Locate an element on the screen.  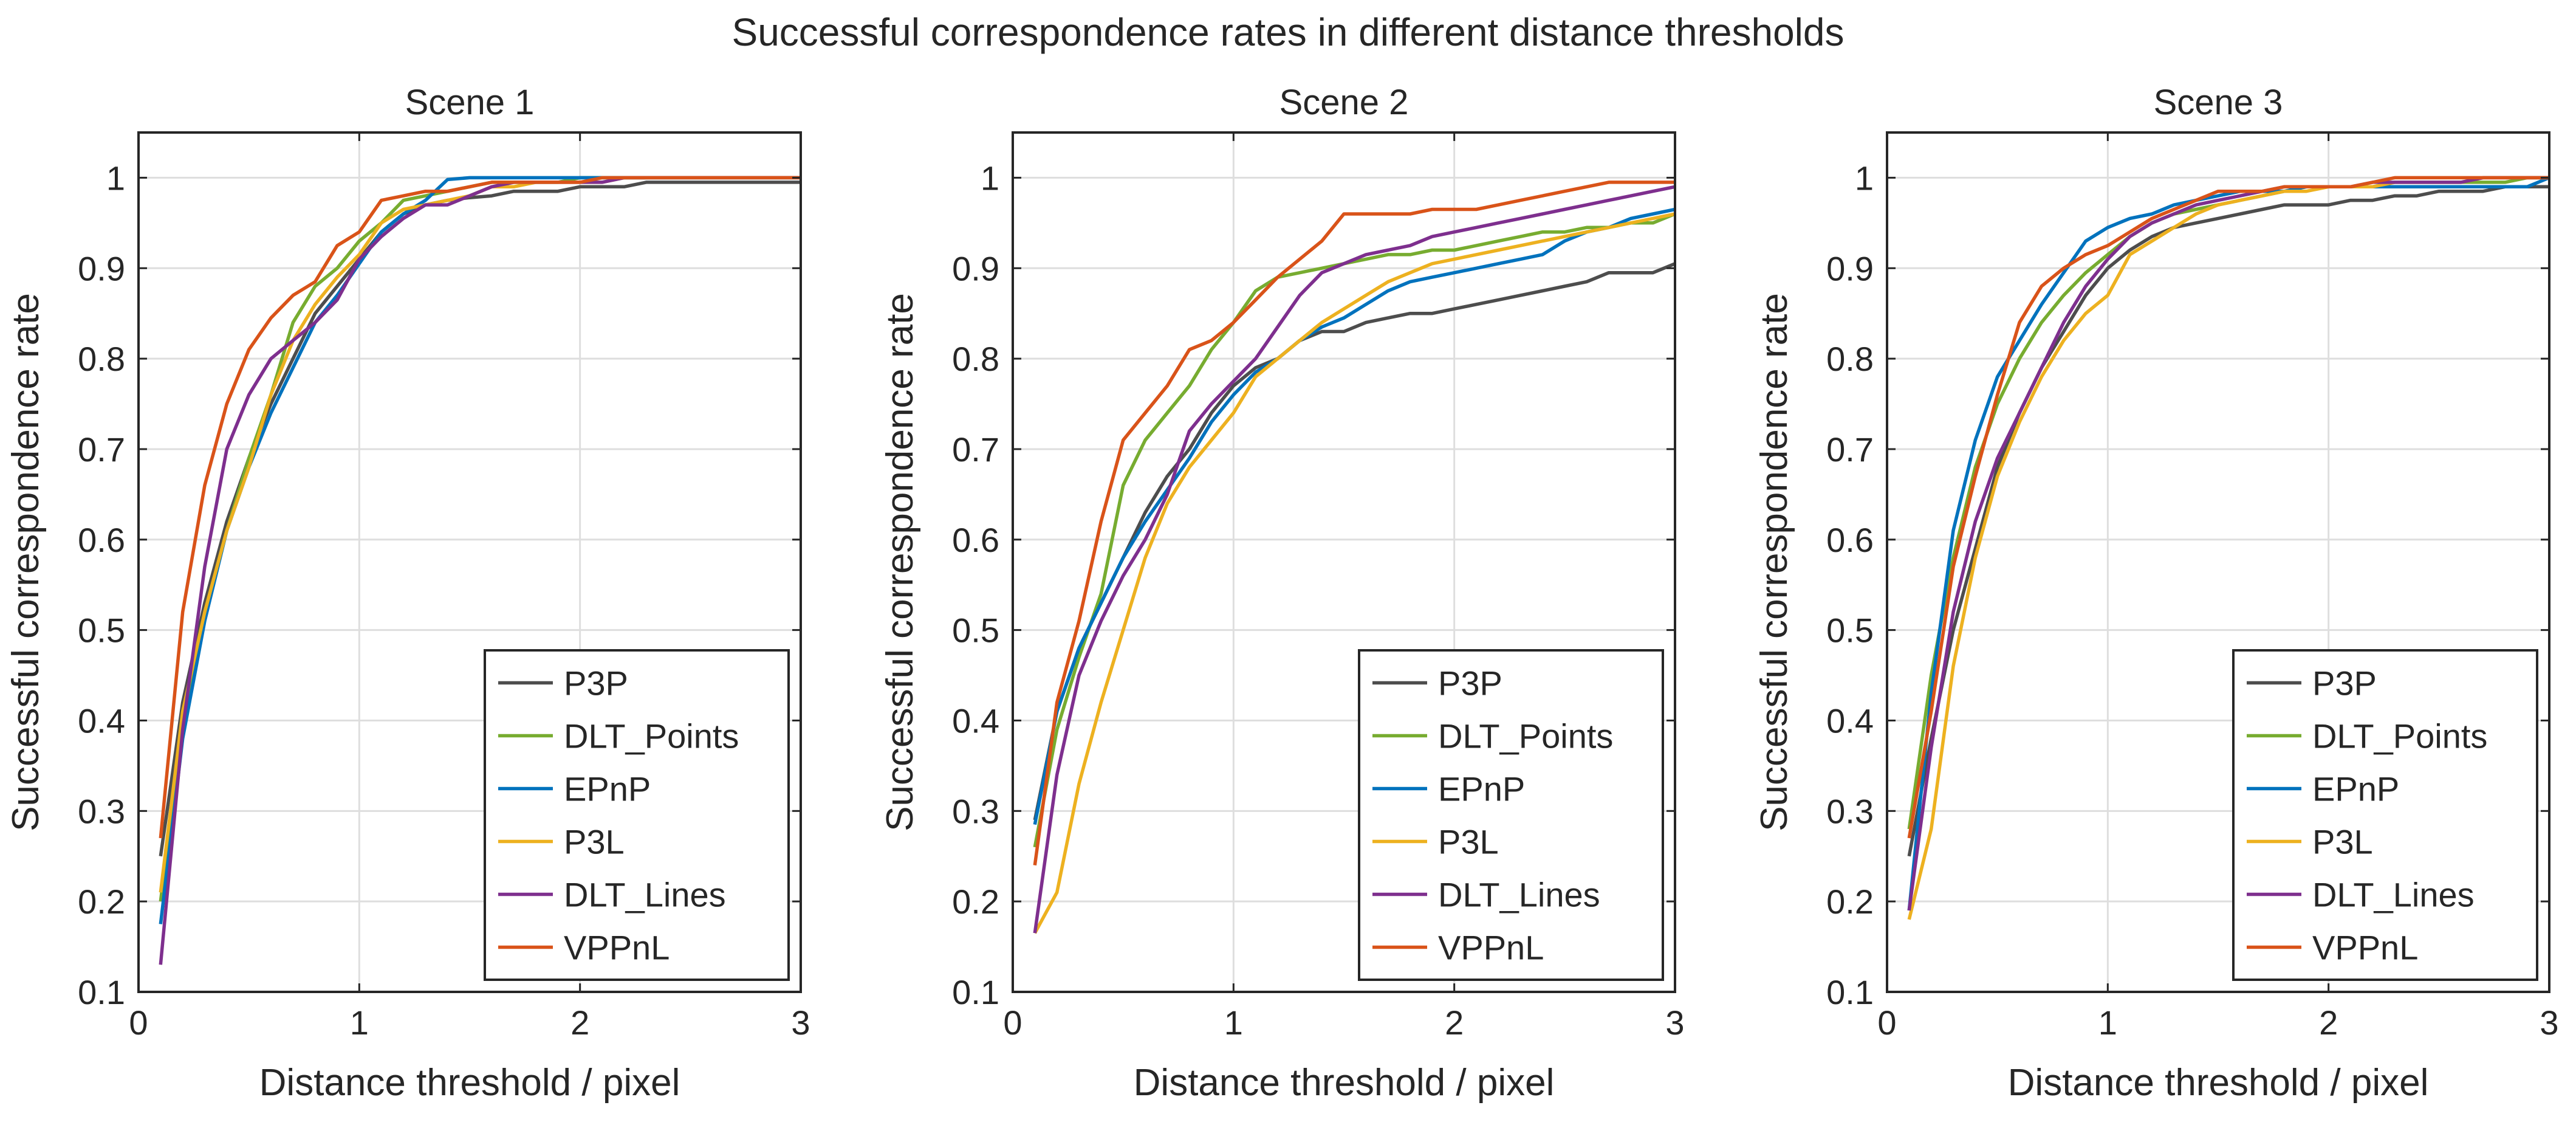
series-line-epnp is located at coordinates (1354, 516).